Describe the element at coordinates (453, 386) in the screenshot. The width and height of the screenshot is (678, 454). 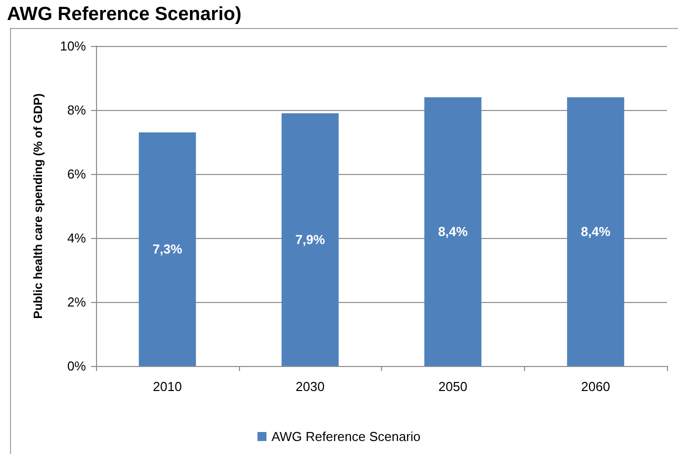
I see `x-tick-label: 2050` at that location.